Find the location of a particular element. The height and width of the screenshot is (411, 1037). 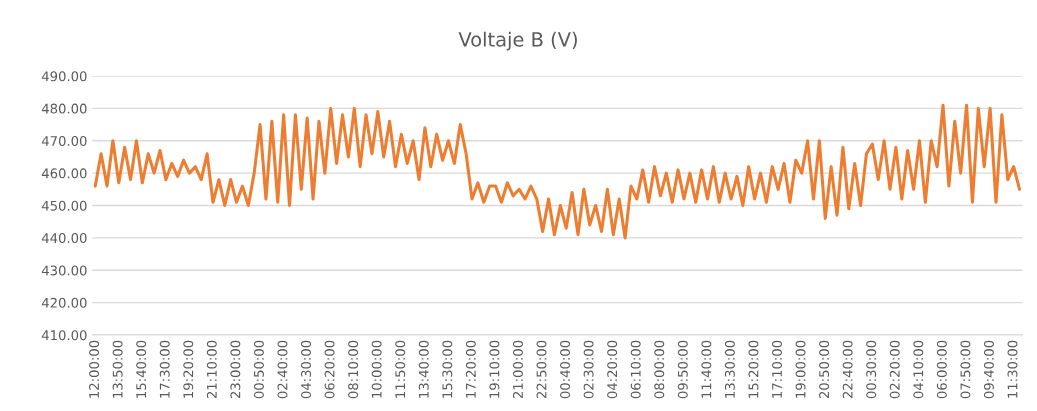

x-tick-label: 09:40:00 is located at coordinates (988, 369).